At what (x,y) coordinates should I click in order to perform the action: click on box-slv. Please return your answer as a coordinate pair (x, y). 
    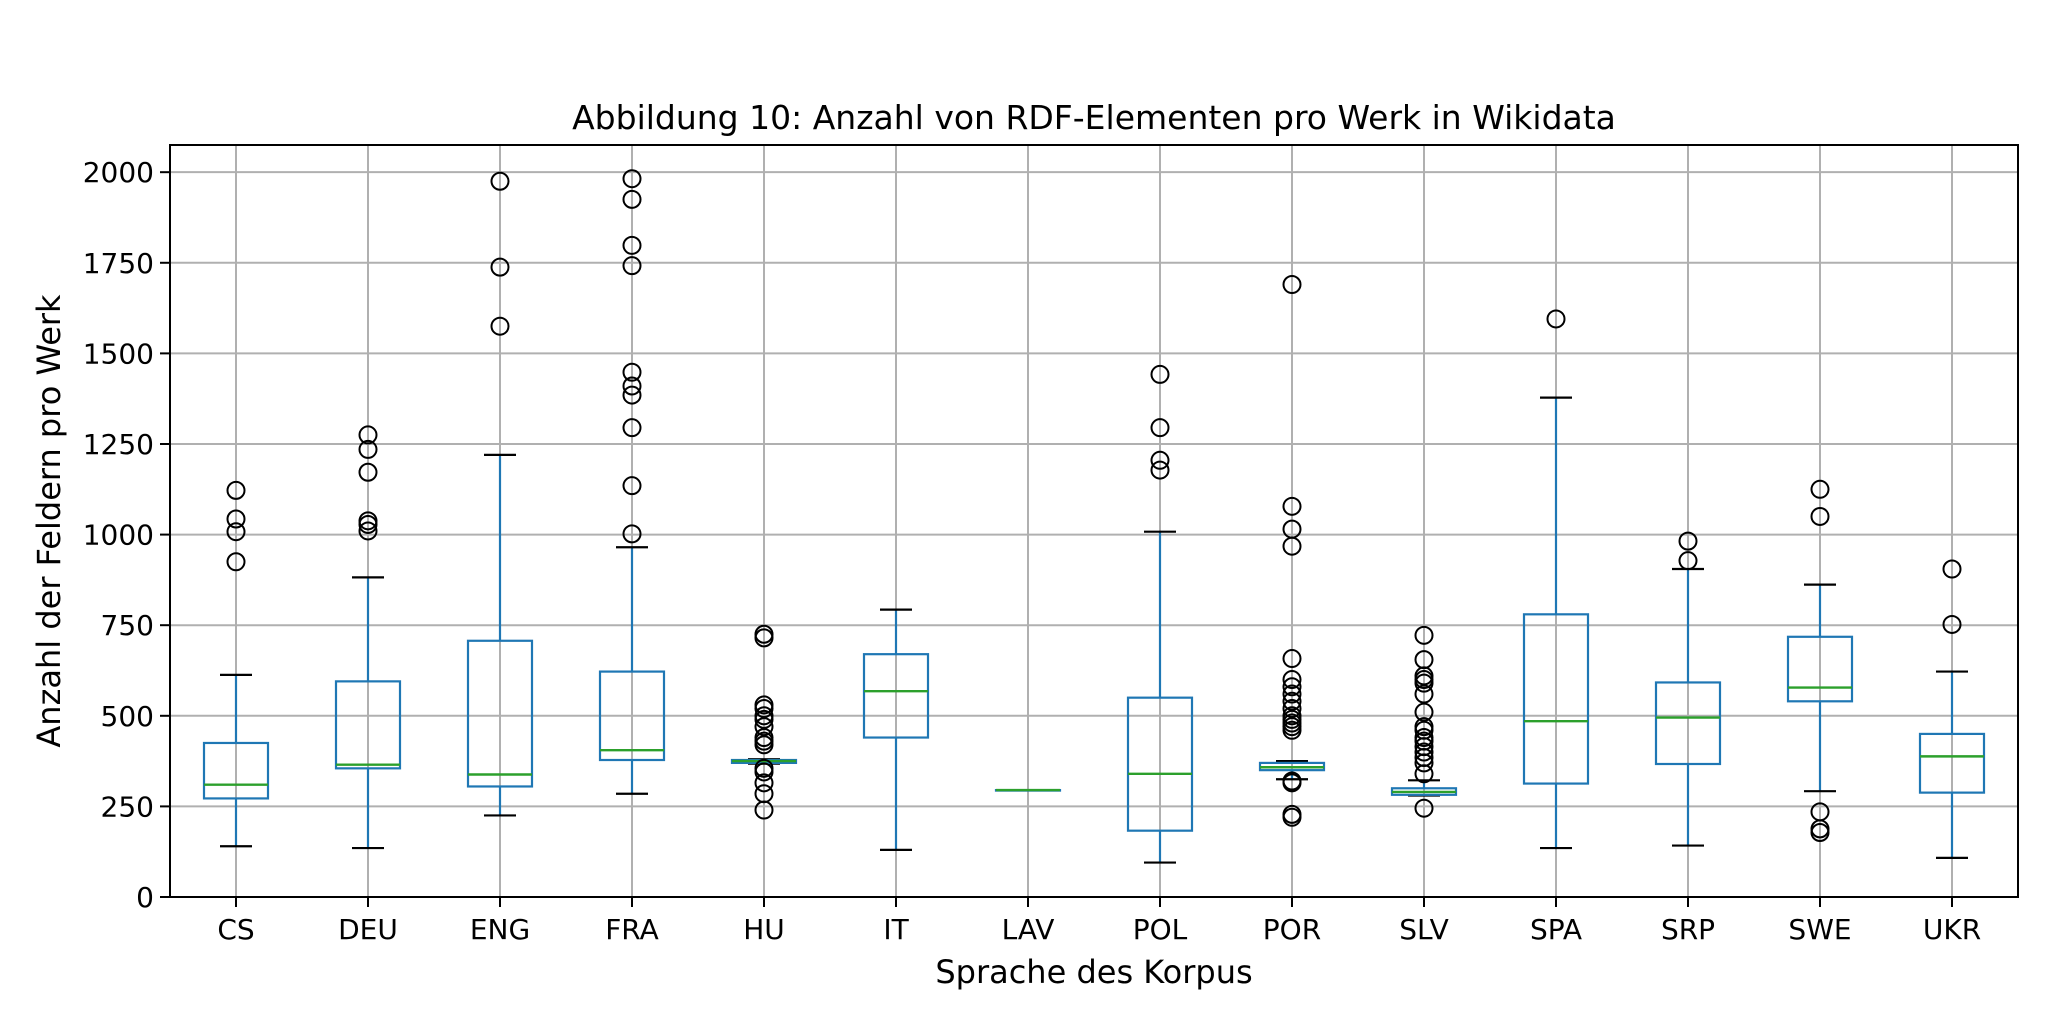
    Looking at the image, I should click on (1424, 788).